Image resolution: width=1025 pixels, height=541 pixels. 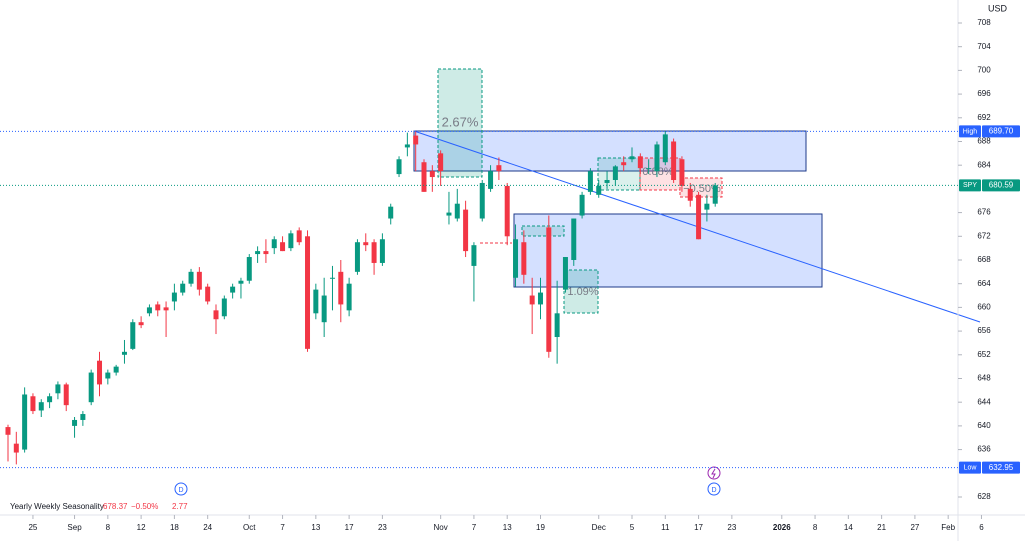 I want to click on price-value: 689.70, so click(x=1001, y=131).